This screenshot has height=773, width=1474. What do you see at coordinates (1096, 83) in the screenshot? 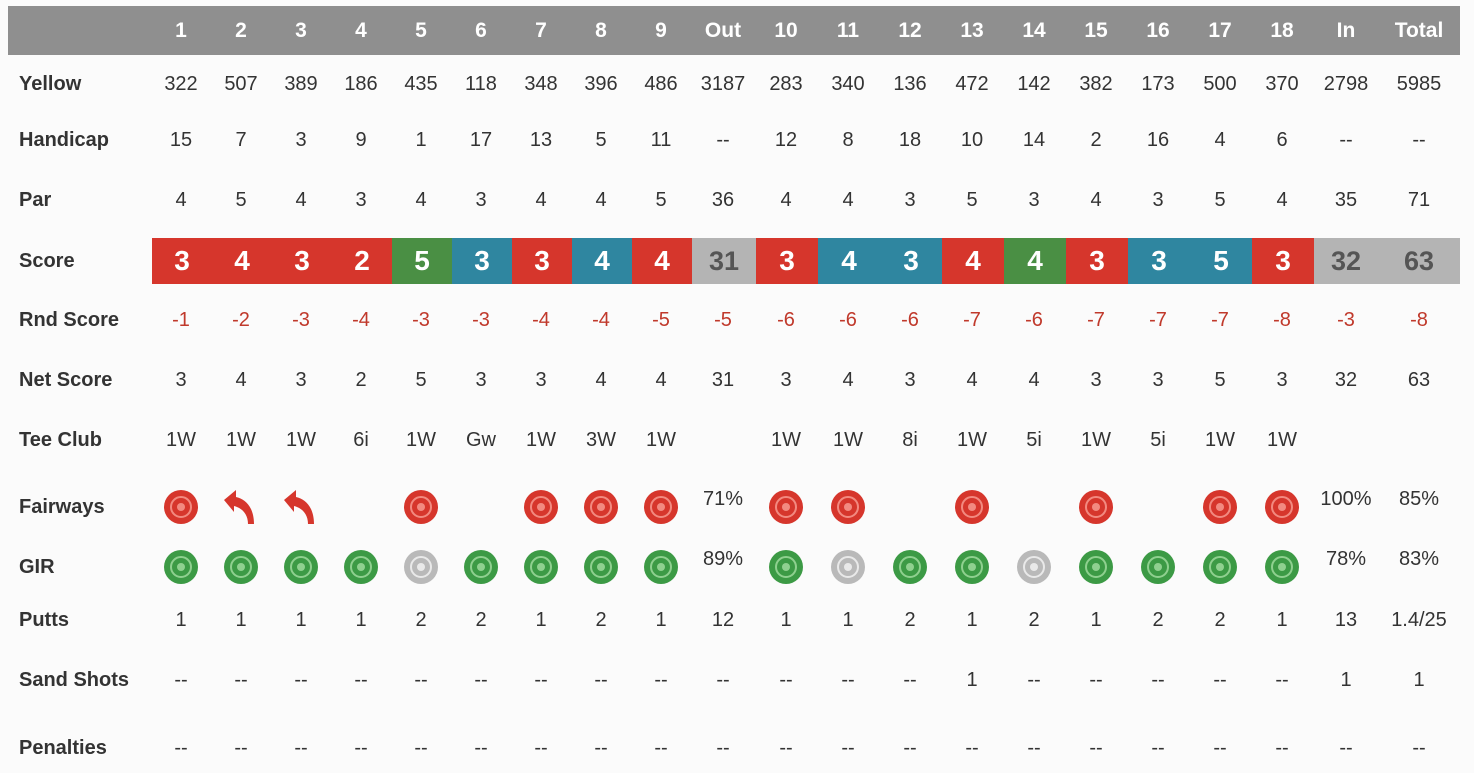
I see `yellow-cell: 382` at bounding box center [1096, 83].